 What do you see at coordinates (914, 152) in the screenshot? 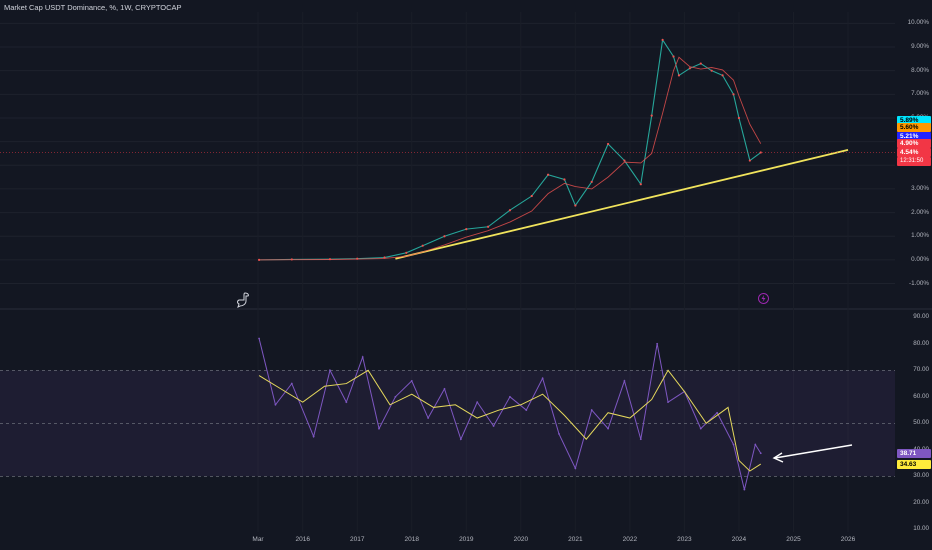
I see `price-tag: 4.54%` at bounding box center [914, 152].